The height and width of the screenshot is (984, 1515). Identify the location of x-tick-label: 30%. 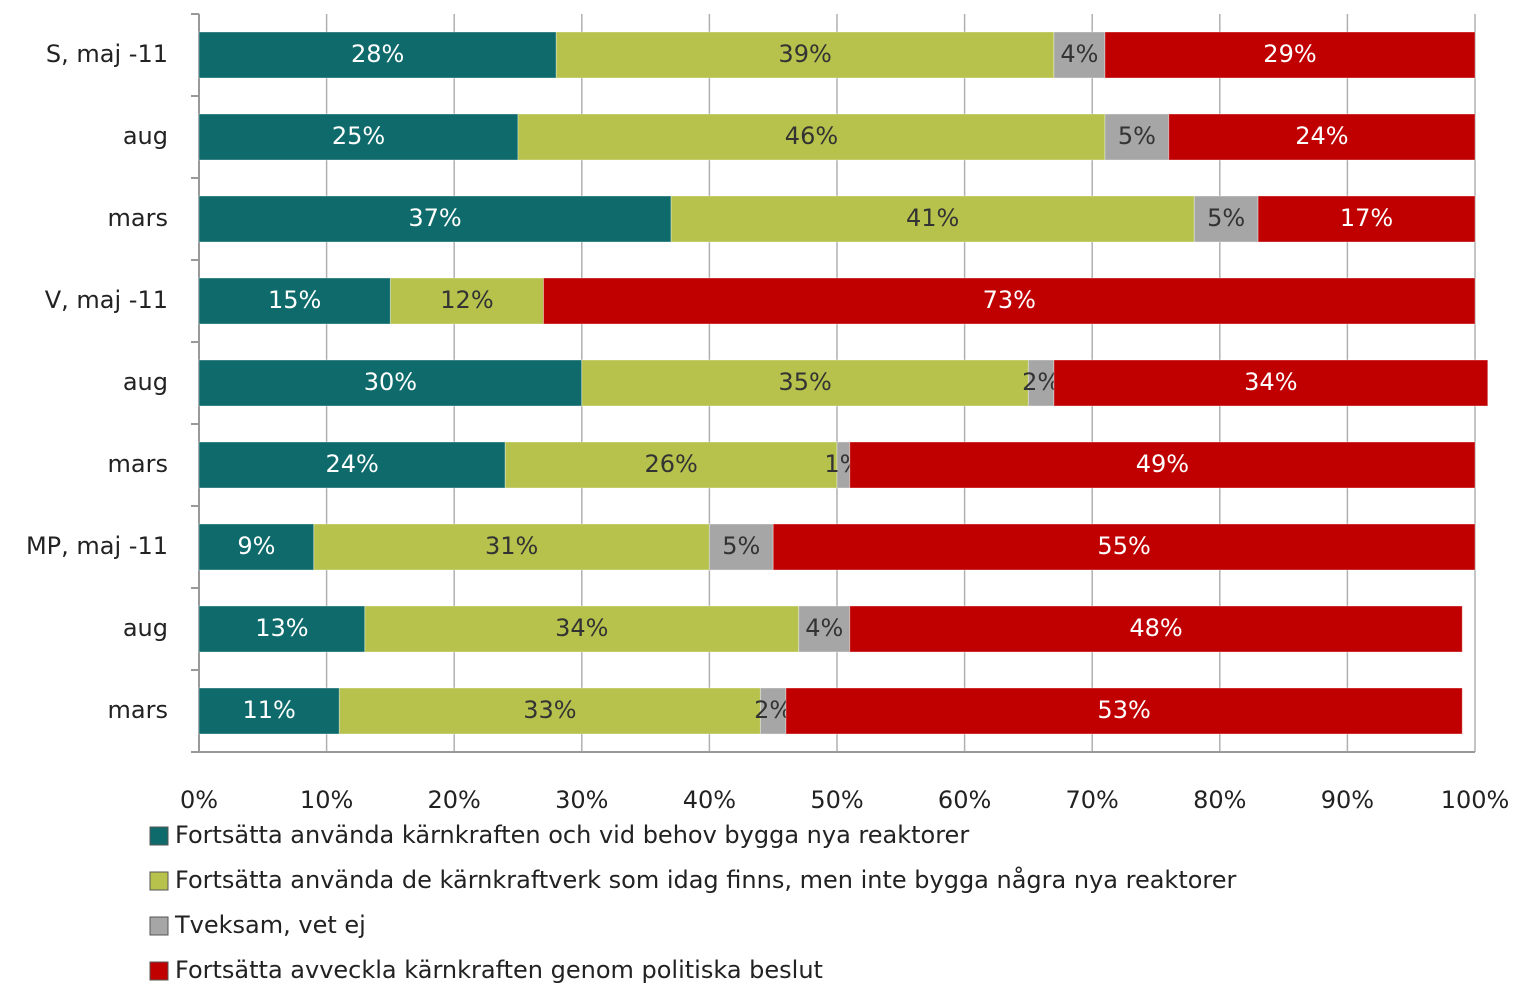
(581, 800).